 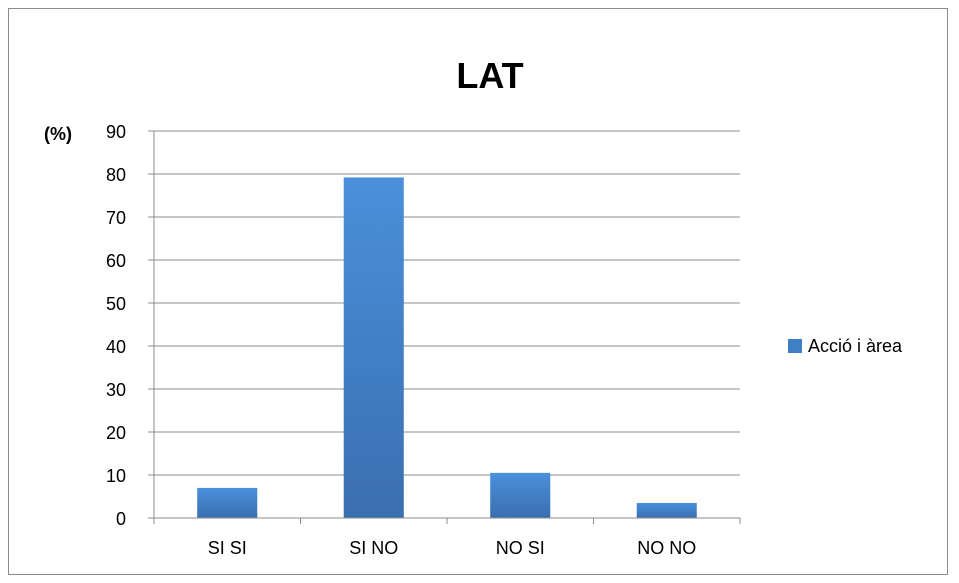 I want to click on y-tick-label: 10, so click(x=116, y=476).